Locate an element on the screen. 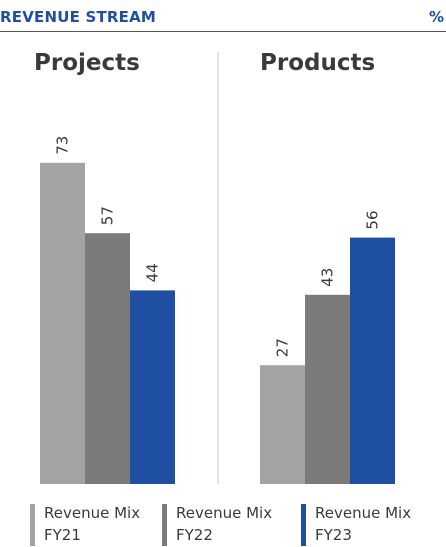  legend-label-fy22-line2: FY22 is located at coordinates (194, 535).